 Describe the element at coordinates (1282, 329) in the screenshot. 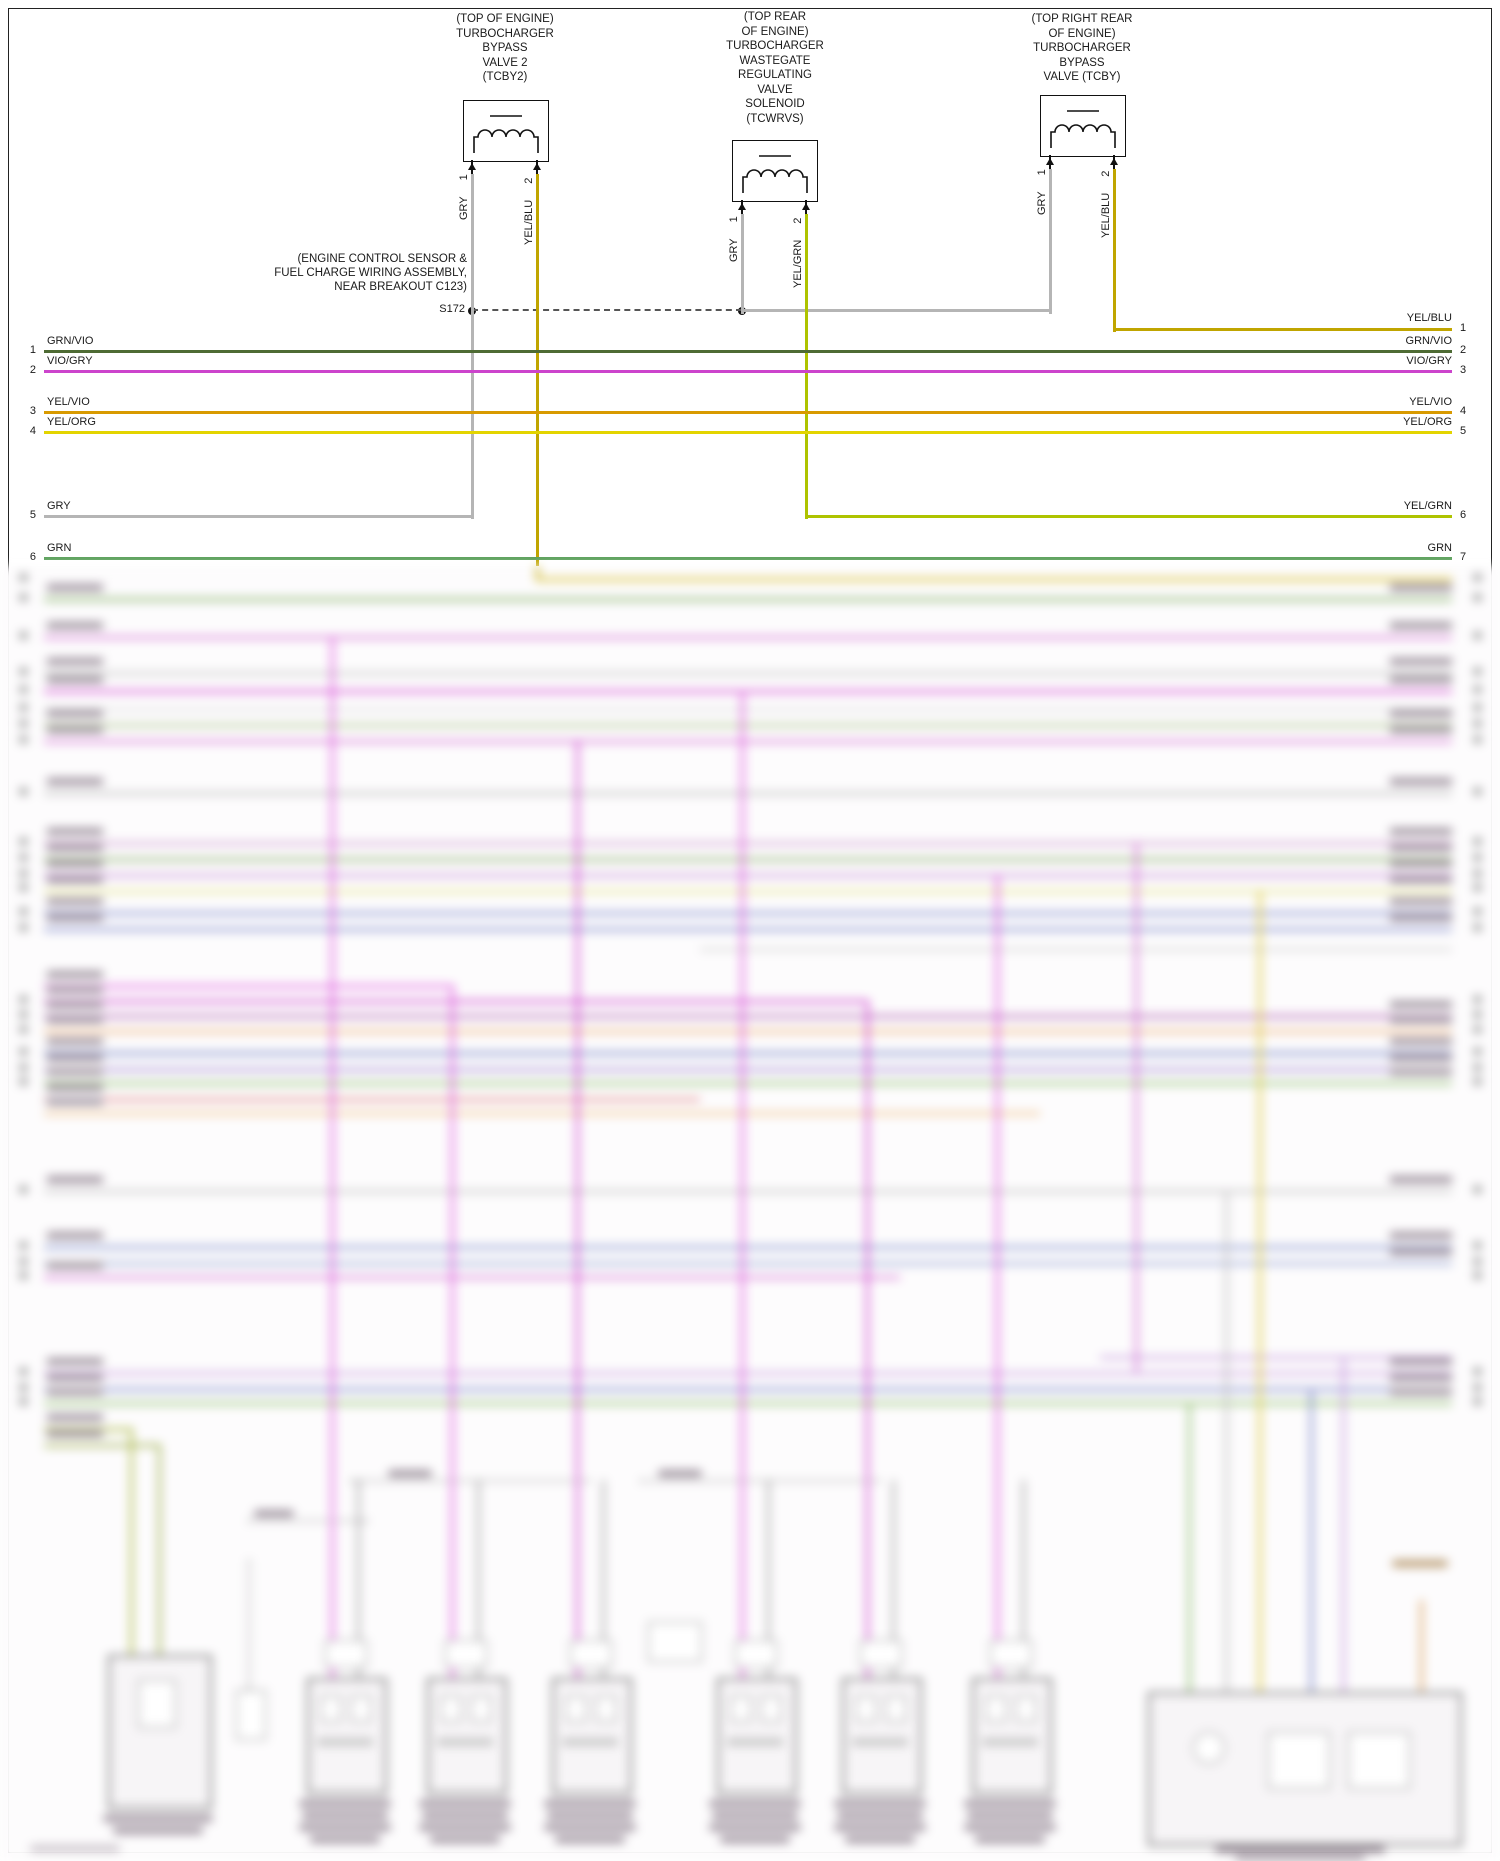

I see `wire-yel-blu-row` at that location.